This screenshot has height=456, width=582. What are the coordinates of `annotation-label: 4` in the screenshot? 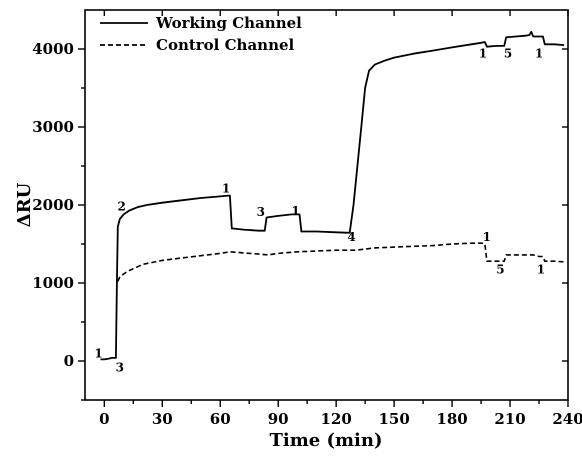 It's located at (351, 237).